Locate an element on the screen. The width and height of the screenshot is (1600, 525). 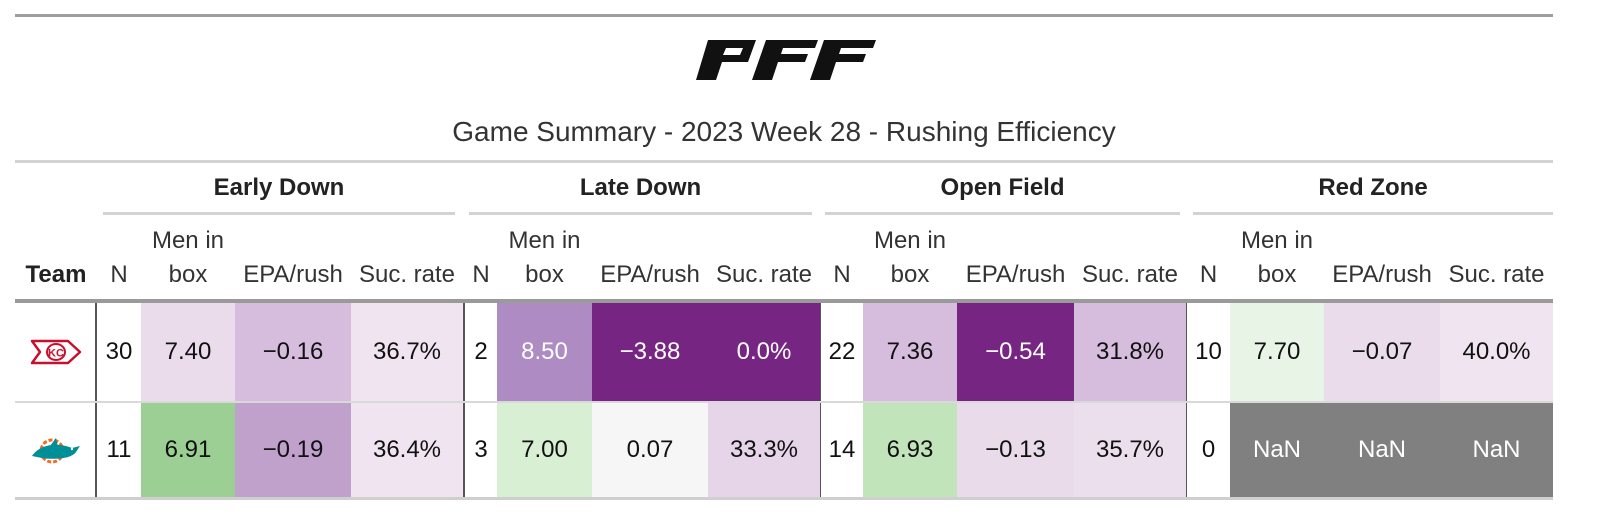
group-label: Late Down is located at coordinates (640, 187).